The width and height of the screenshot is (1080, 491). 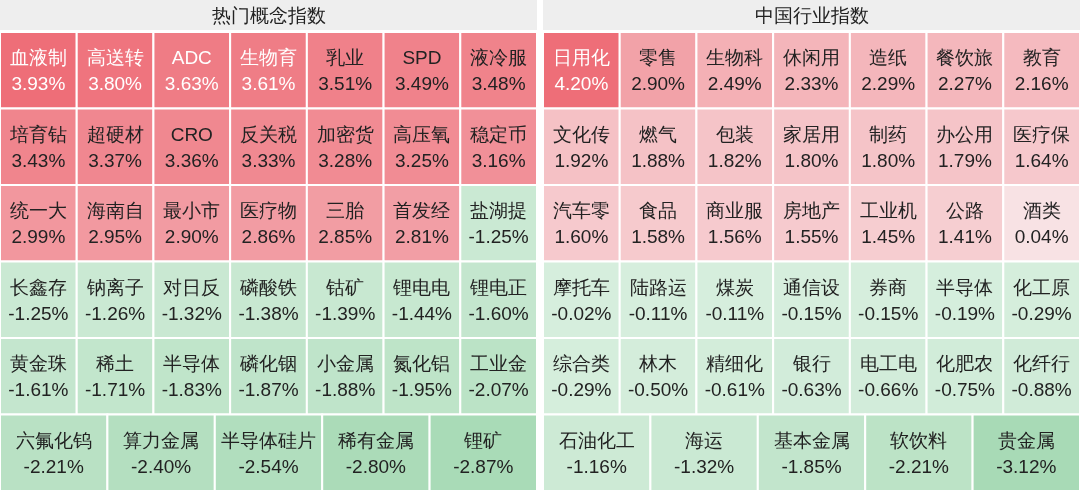 I want to click on category-label: 基本金属, so click(x=811, y=440).